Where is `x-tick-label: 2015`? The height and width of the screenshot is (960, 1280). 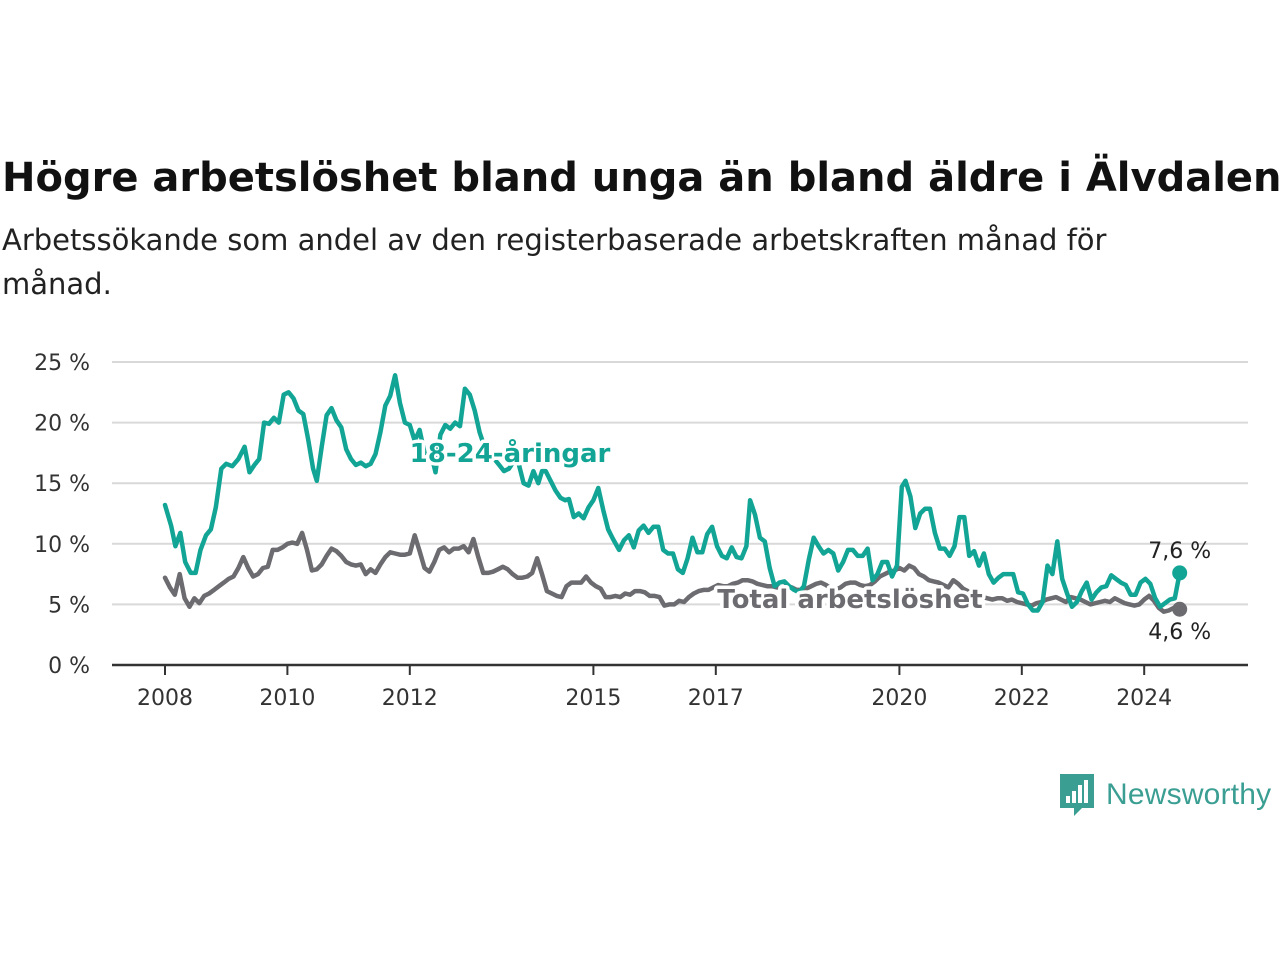 x-tick-label: 2015 is located at coordinates (593, 698).